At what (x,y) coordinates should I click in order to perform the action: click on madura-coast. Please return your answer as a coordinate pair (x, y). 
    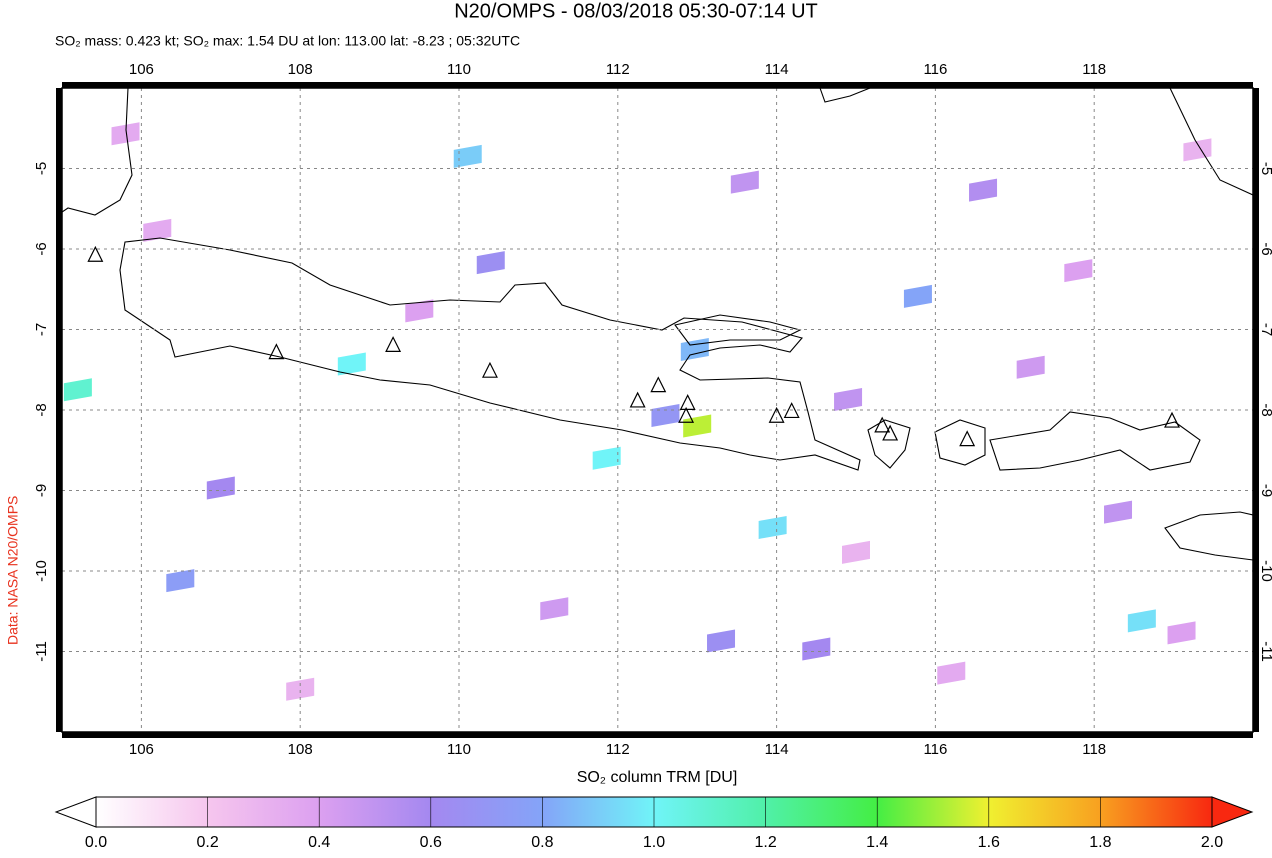
    Looking at the image, I should click on (738, 330).